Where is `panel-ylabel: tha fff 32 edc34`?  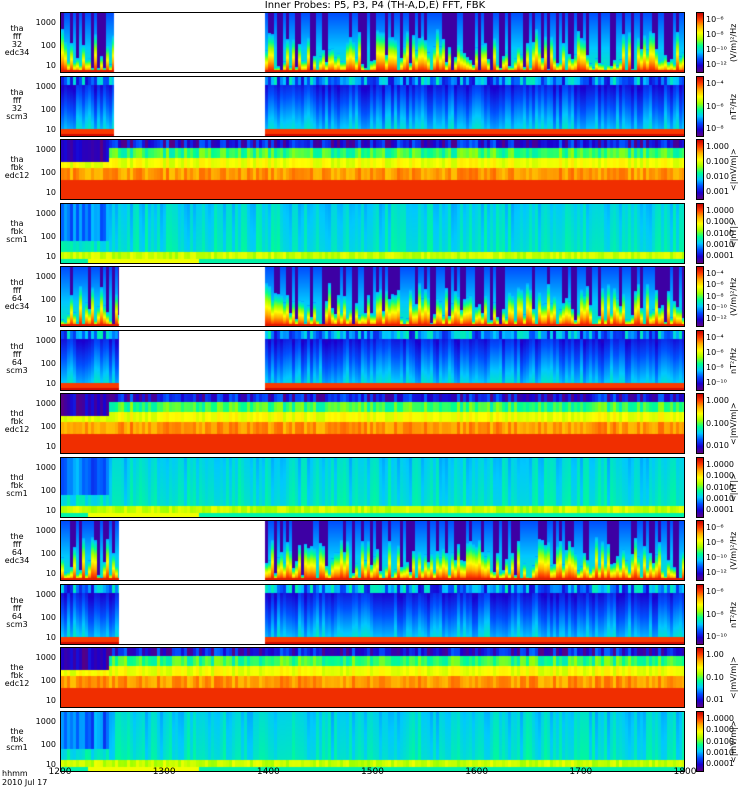 panel-ylabel: tha fff 32 edc34 is located at coordinates (17, 40).